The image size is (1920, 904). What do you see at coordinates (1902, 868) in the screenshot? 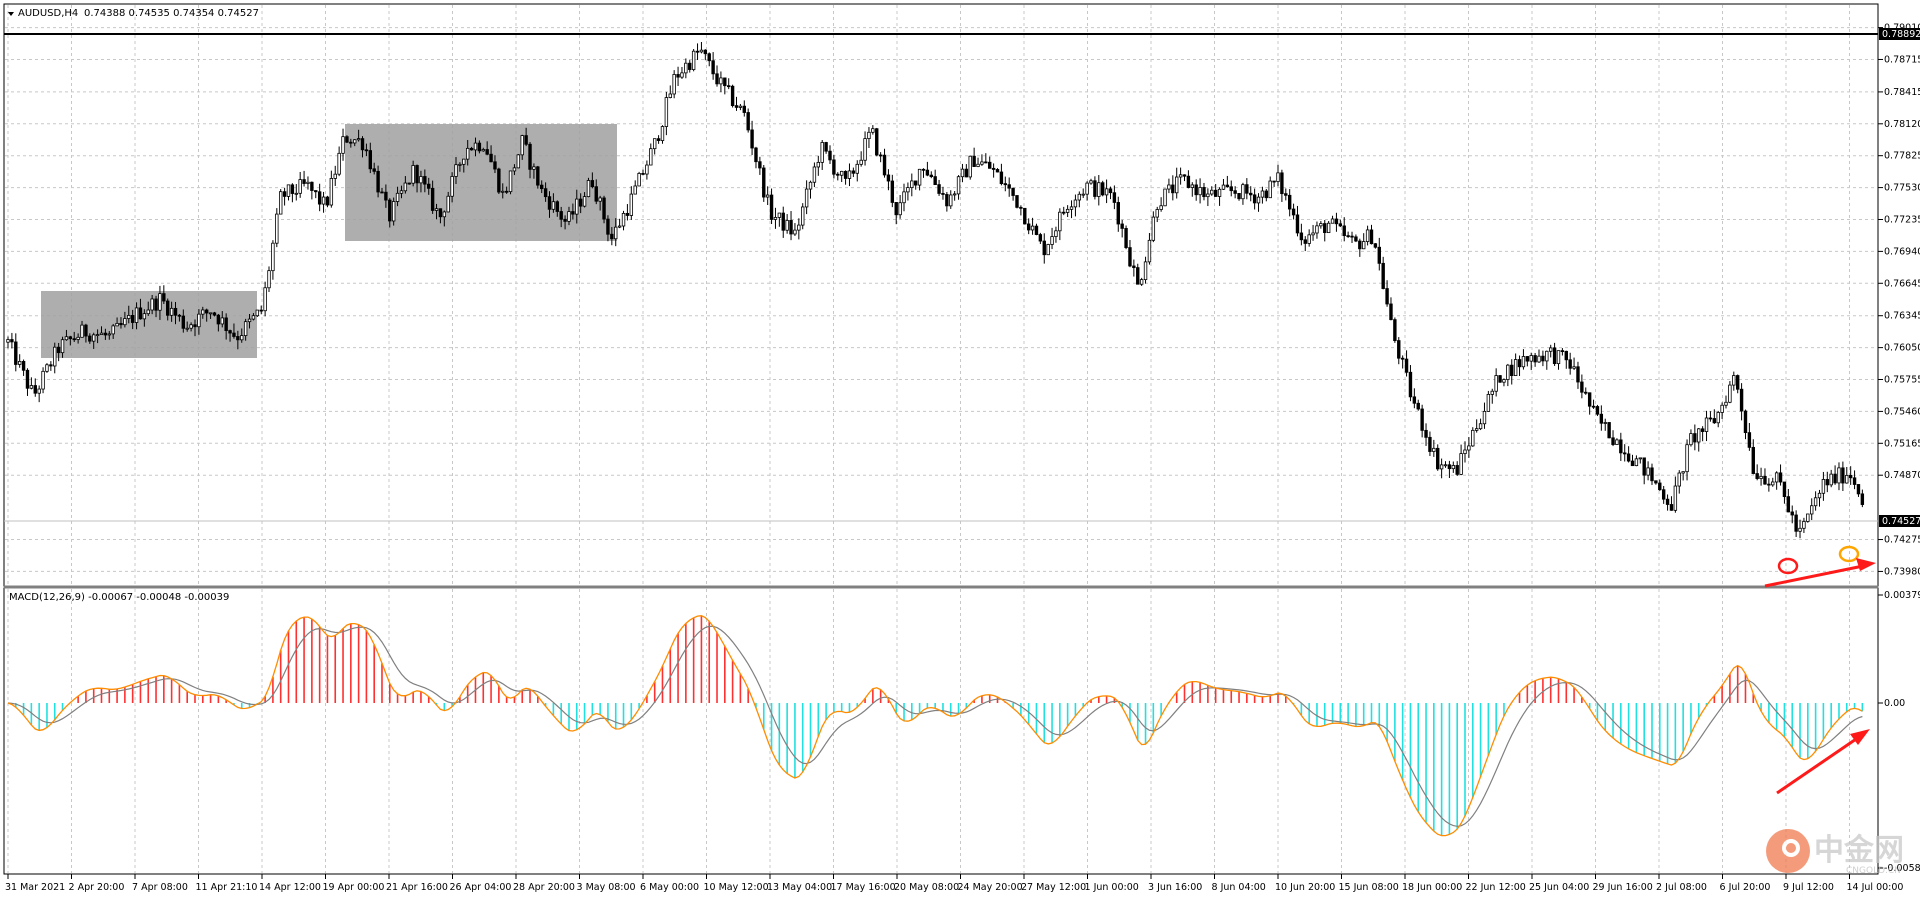
I see `macd-axis-min: -0.00587` at bounding box center [1902, 868].